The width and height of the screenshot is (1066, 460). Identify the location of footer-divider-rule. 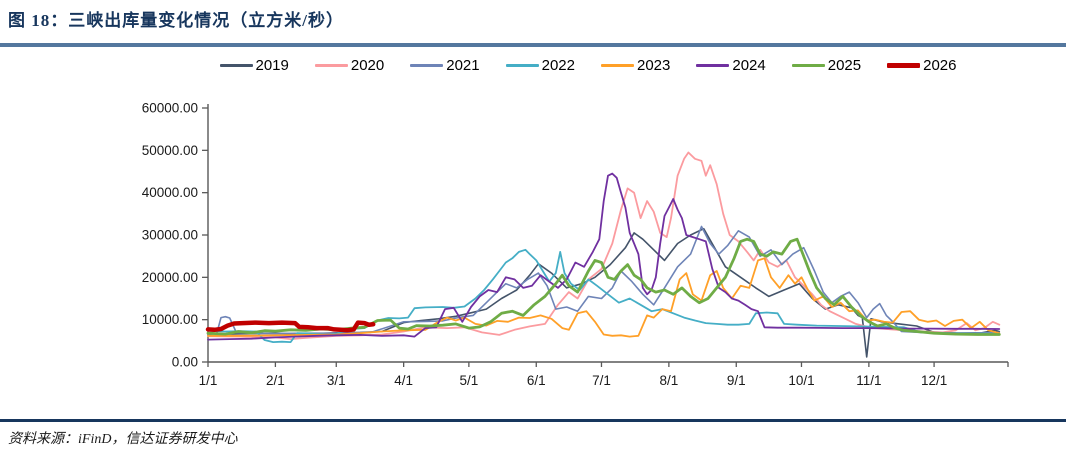
(533, 420).